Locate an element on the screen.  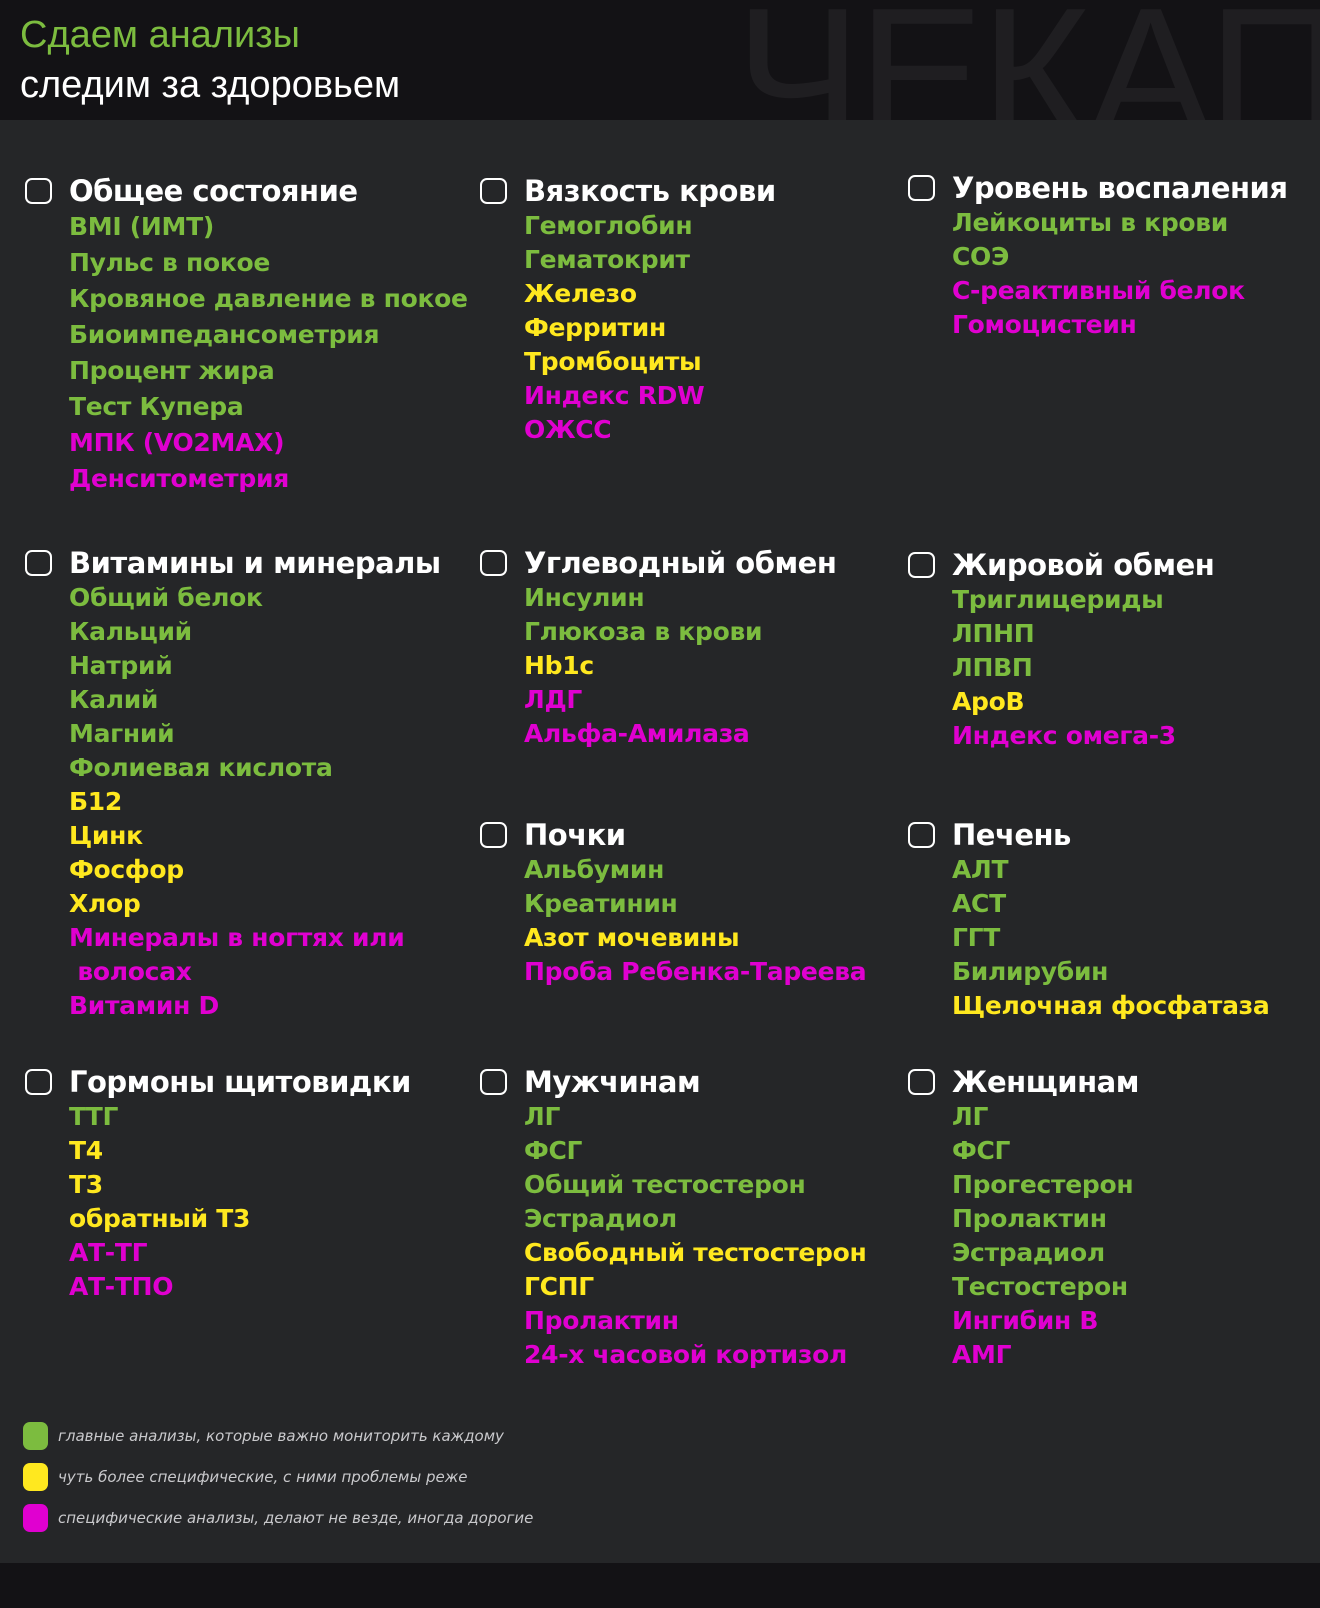
test-item: МПК (VO2MAX) is located at coordinates (177, 442).